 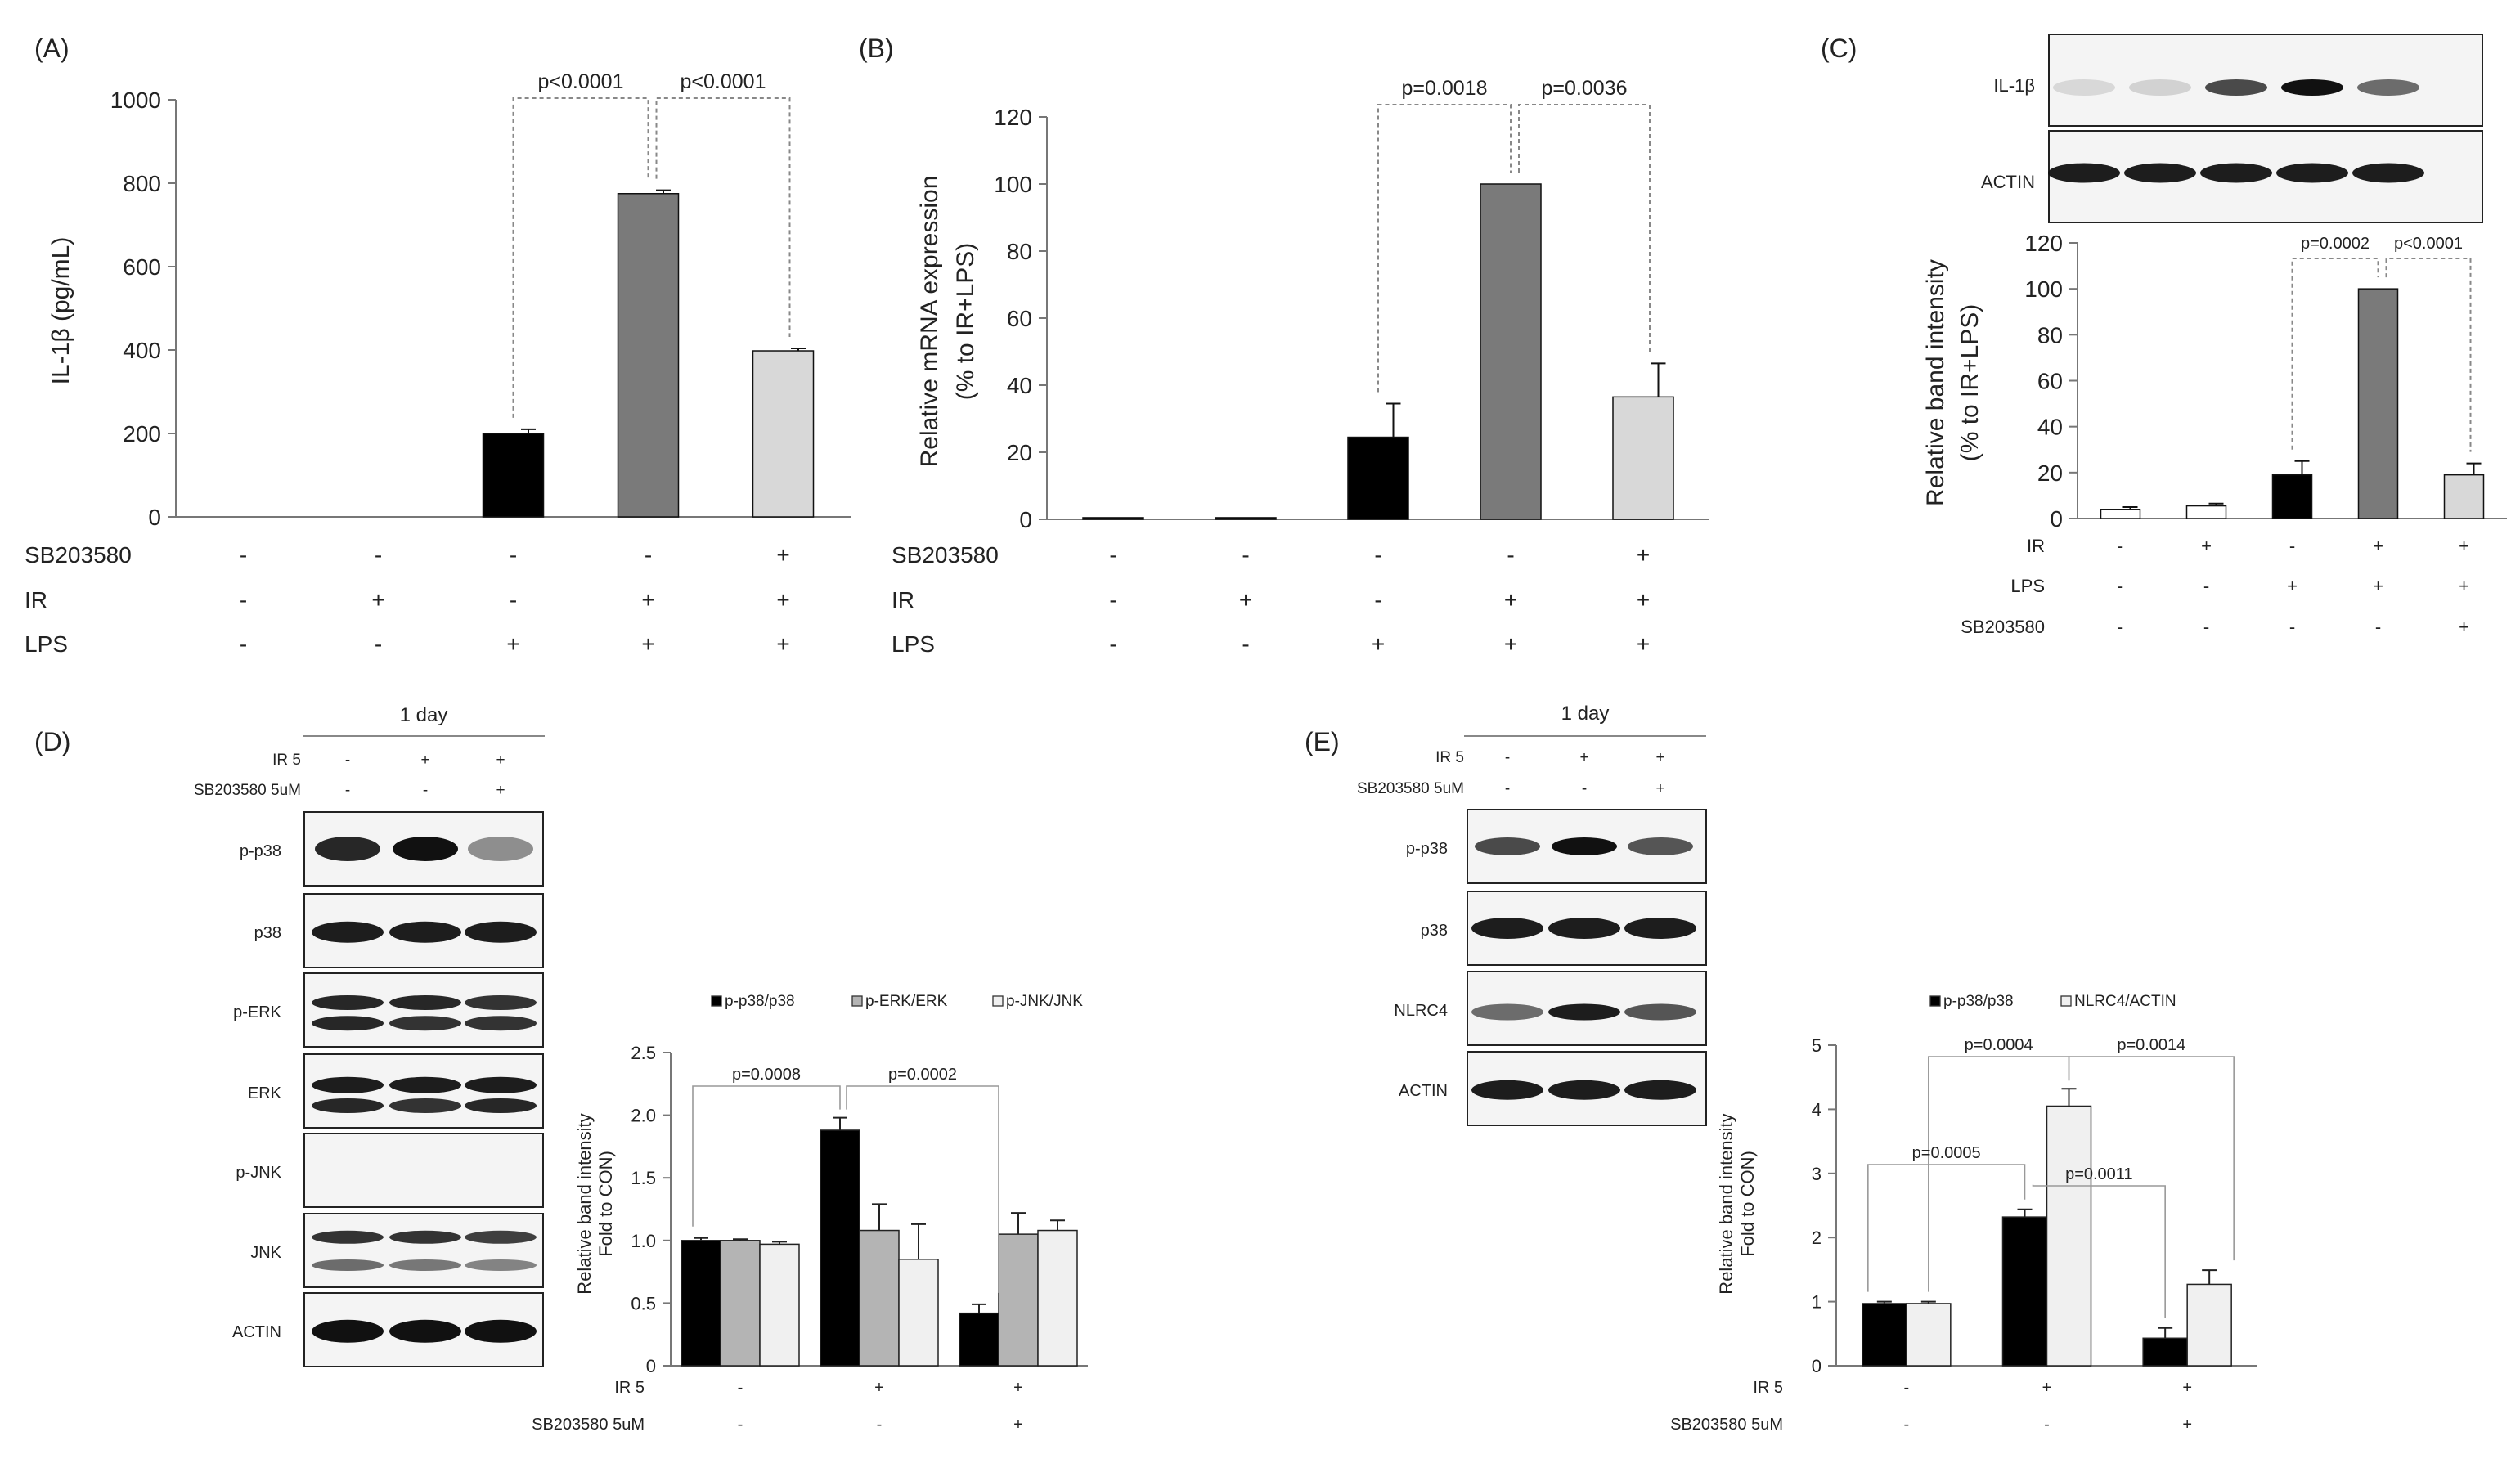 What do you see at coordinates (923, 1075) in the screenshot?
I see `significance-d-label: p=0.0002` at bounding box center [923, 1075].